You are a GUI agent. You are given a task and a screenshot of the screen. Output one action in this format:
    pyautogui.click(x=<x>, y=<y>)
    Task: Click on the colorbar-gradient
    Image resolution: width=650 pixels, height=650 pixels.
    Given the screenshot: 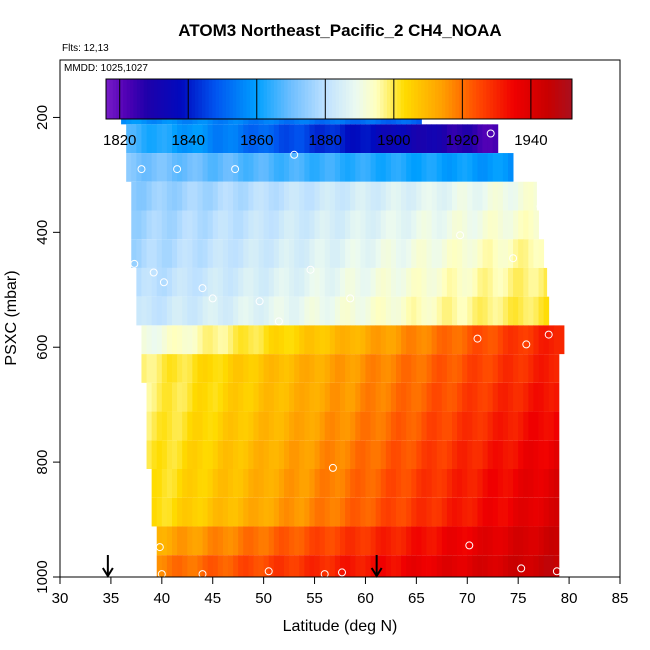 What is the action you would take?
    pyautogui.click(x=339, y=99)
    